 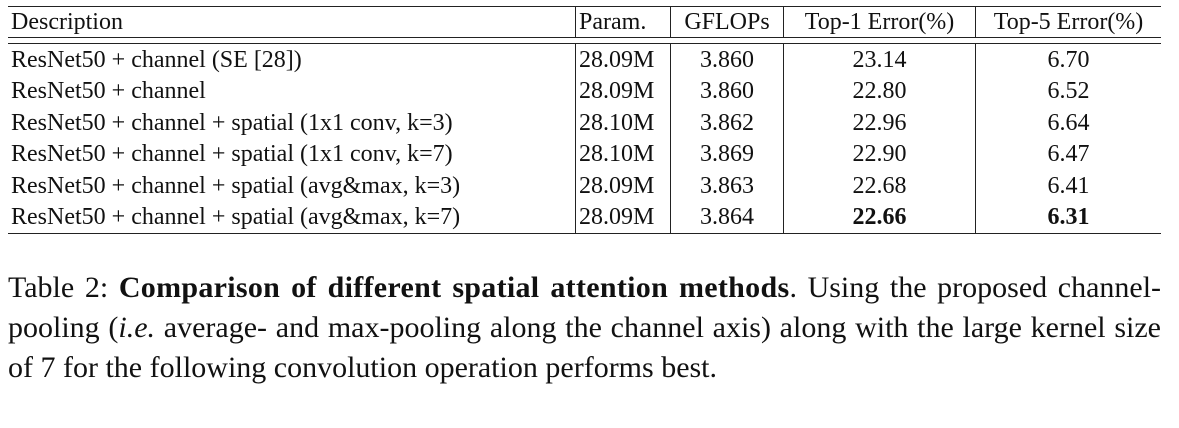 What do you see at coordinates (727, 186) in the screenshot?
I see `cell-gflops: 3.863` at bounding box center [727, 186].